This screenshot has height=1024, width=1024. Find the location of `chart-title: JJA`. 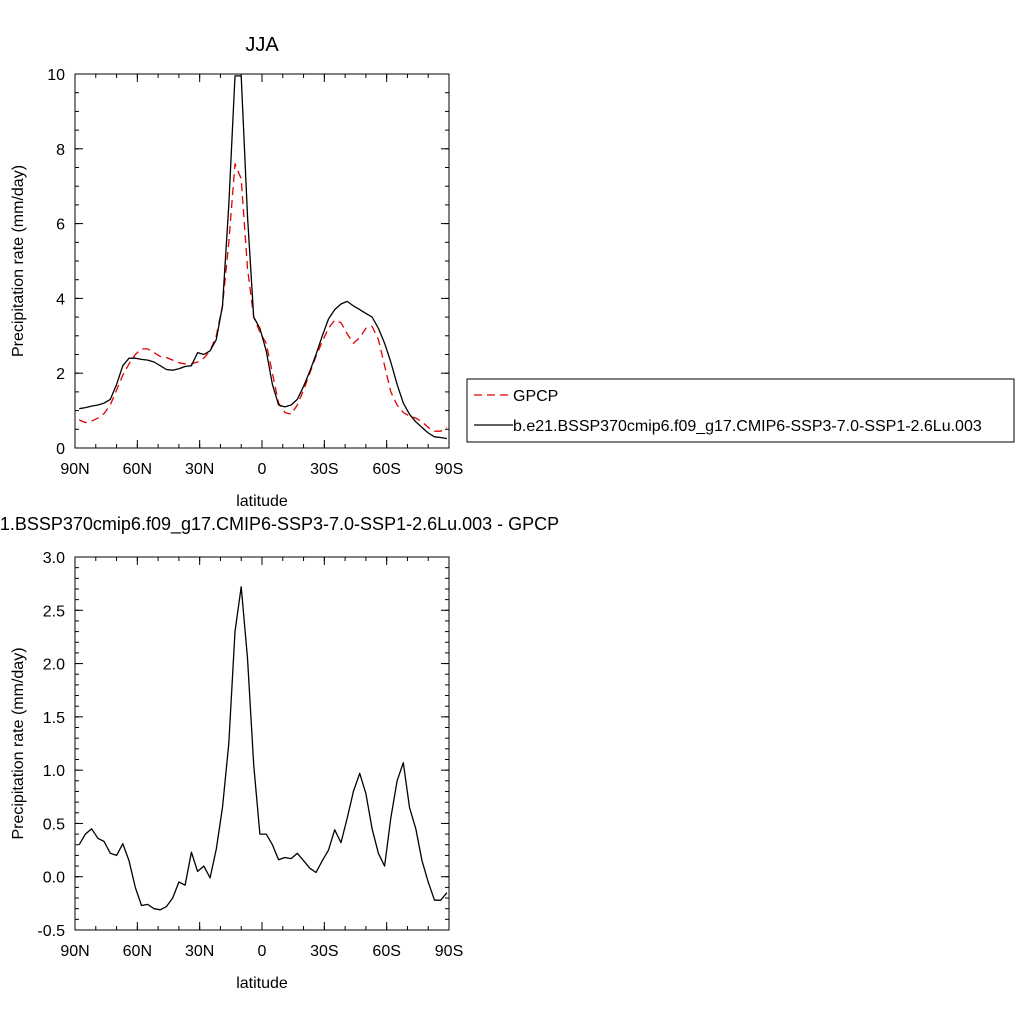

chart-title: JJA is located at coordinates (262, 45).